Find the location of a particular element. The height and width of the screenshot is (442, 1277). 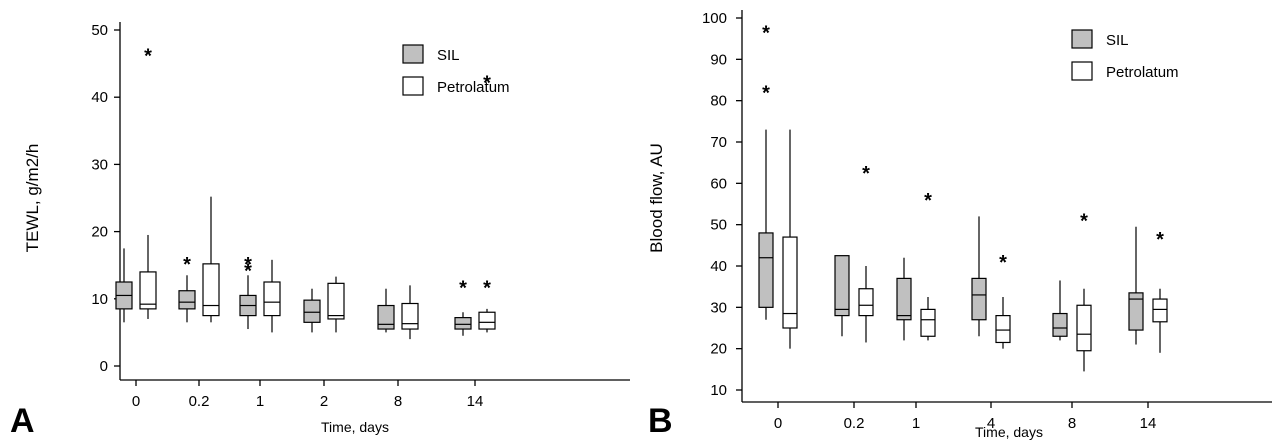

x-tick-label: 2 is located at coordinates (324, 401).